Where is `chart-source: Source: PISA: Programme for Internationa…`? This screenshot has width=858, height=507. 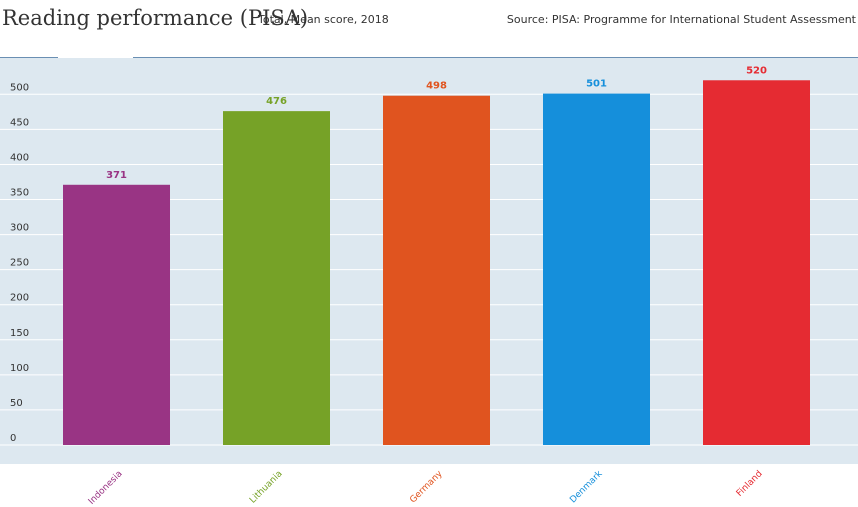
chart-source: Source: PISA: Programme for Internationa… is located at coordinates (681, 19).